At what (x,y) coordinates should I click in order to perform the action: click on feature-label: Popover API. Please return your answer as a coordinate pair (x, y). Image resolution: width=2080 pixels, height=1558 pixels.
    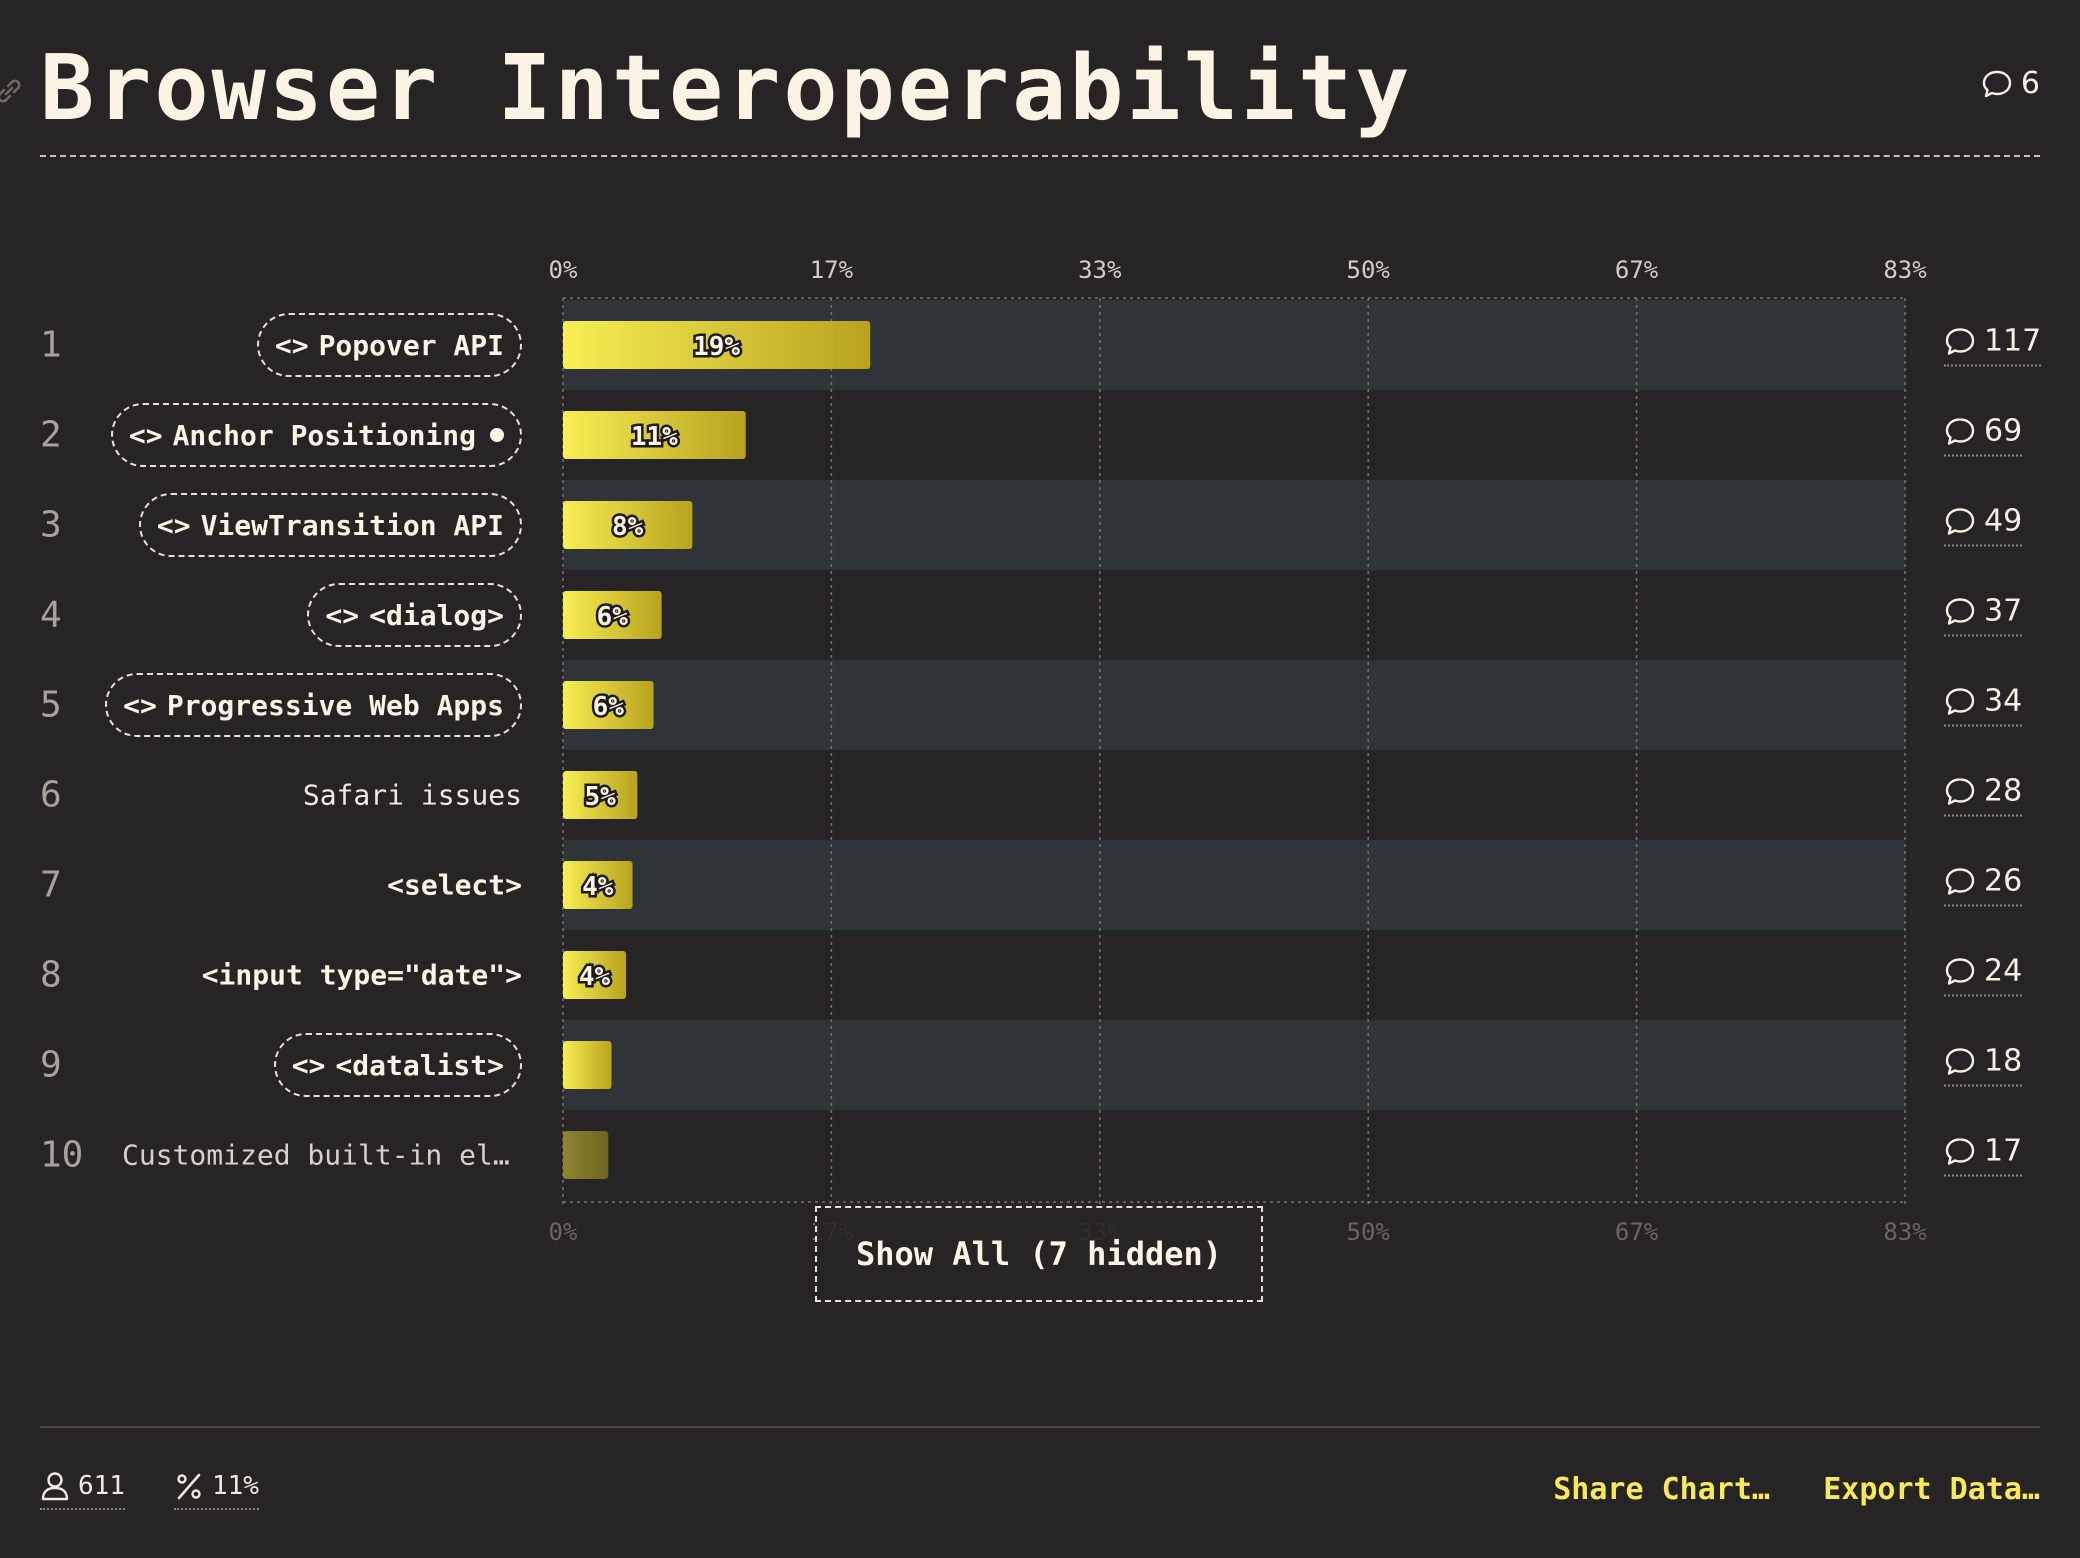
    Looking at the image, I should click on (411, 345).